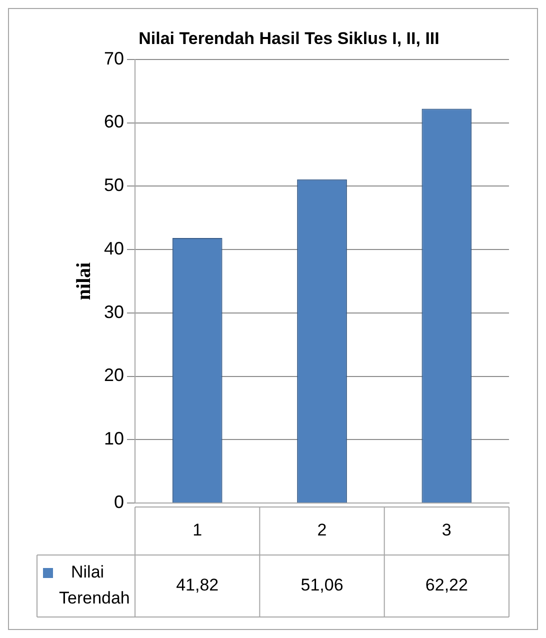 The width and height of the screenshot is (546, 638). What do you see at coordinates (114, 438) in the screenshot?
I see `y-tick-label: 10` at bounding box center [114, 438].